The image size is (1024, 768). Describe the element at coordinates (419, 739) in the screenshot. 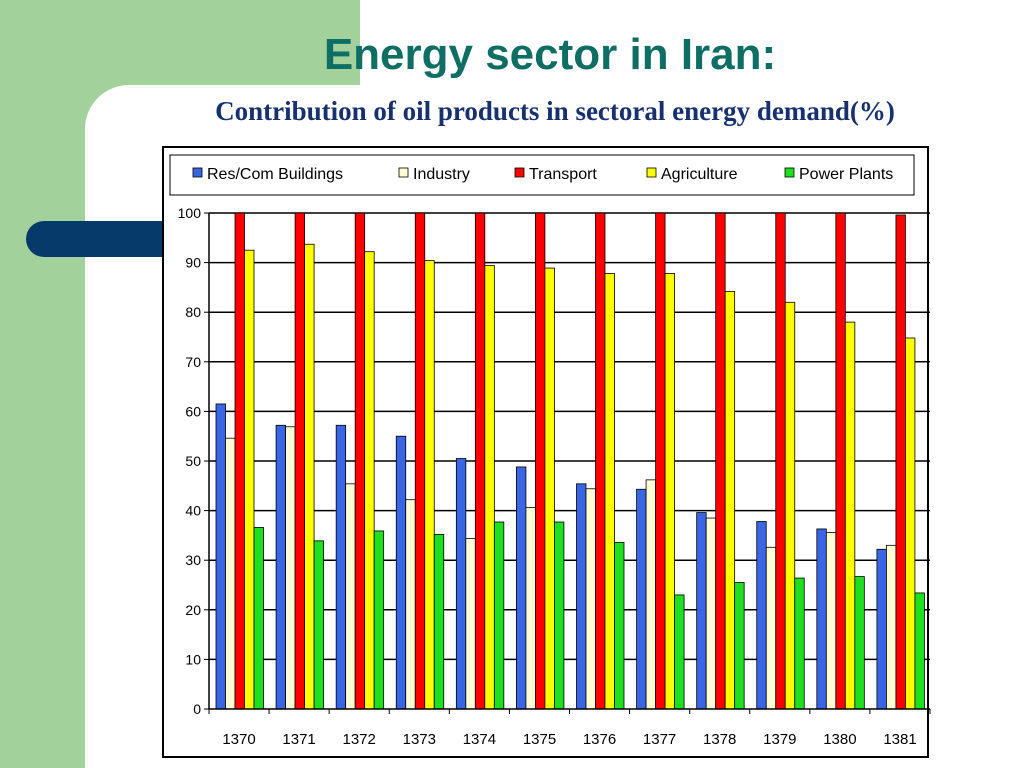

I see `x-tick-label: 1373` at that location.